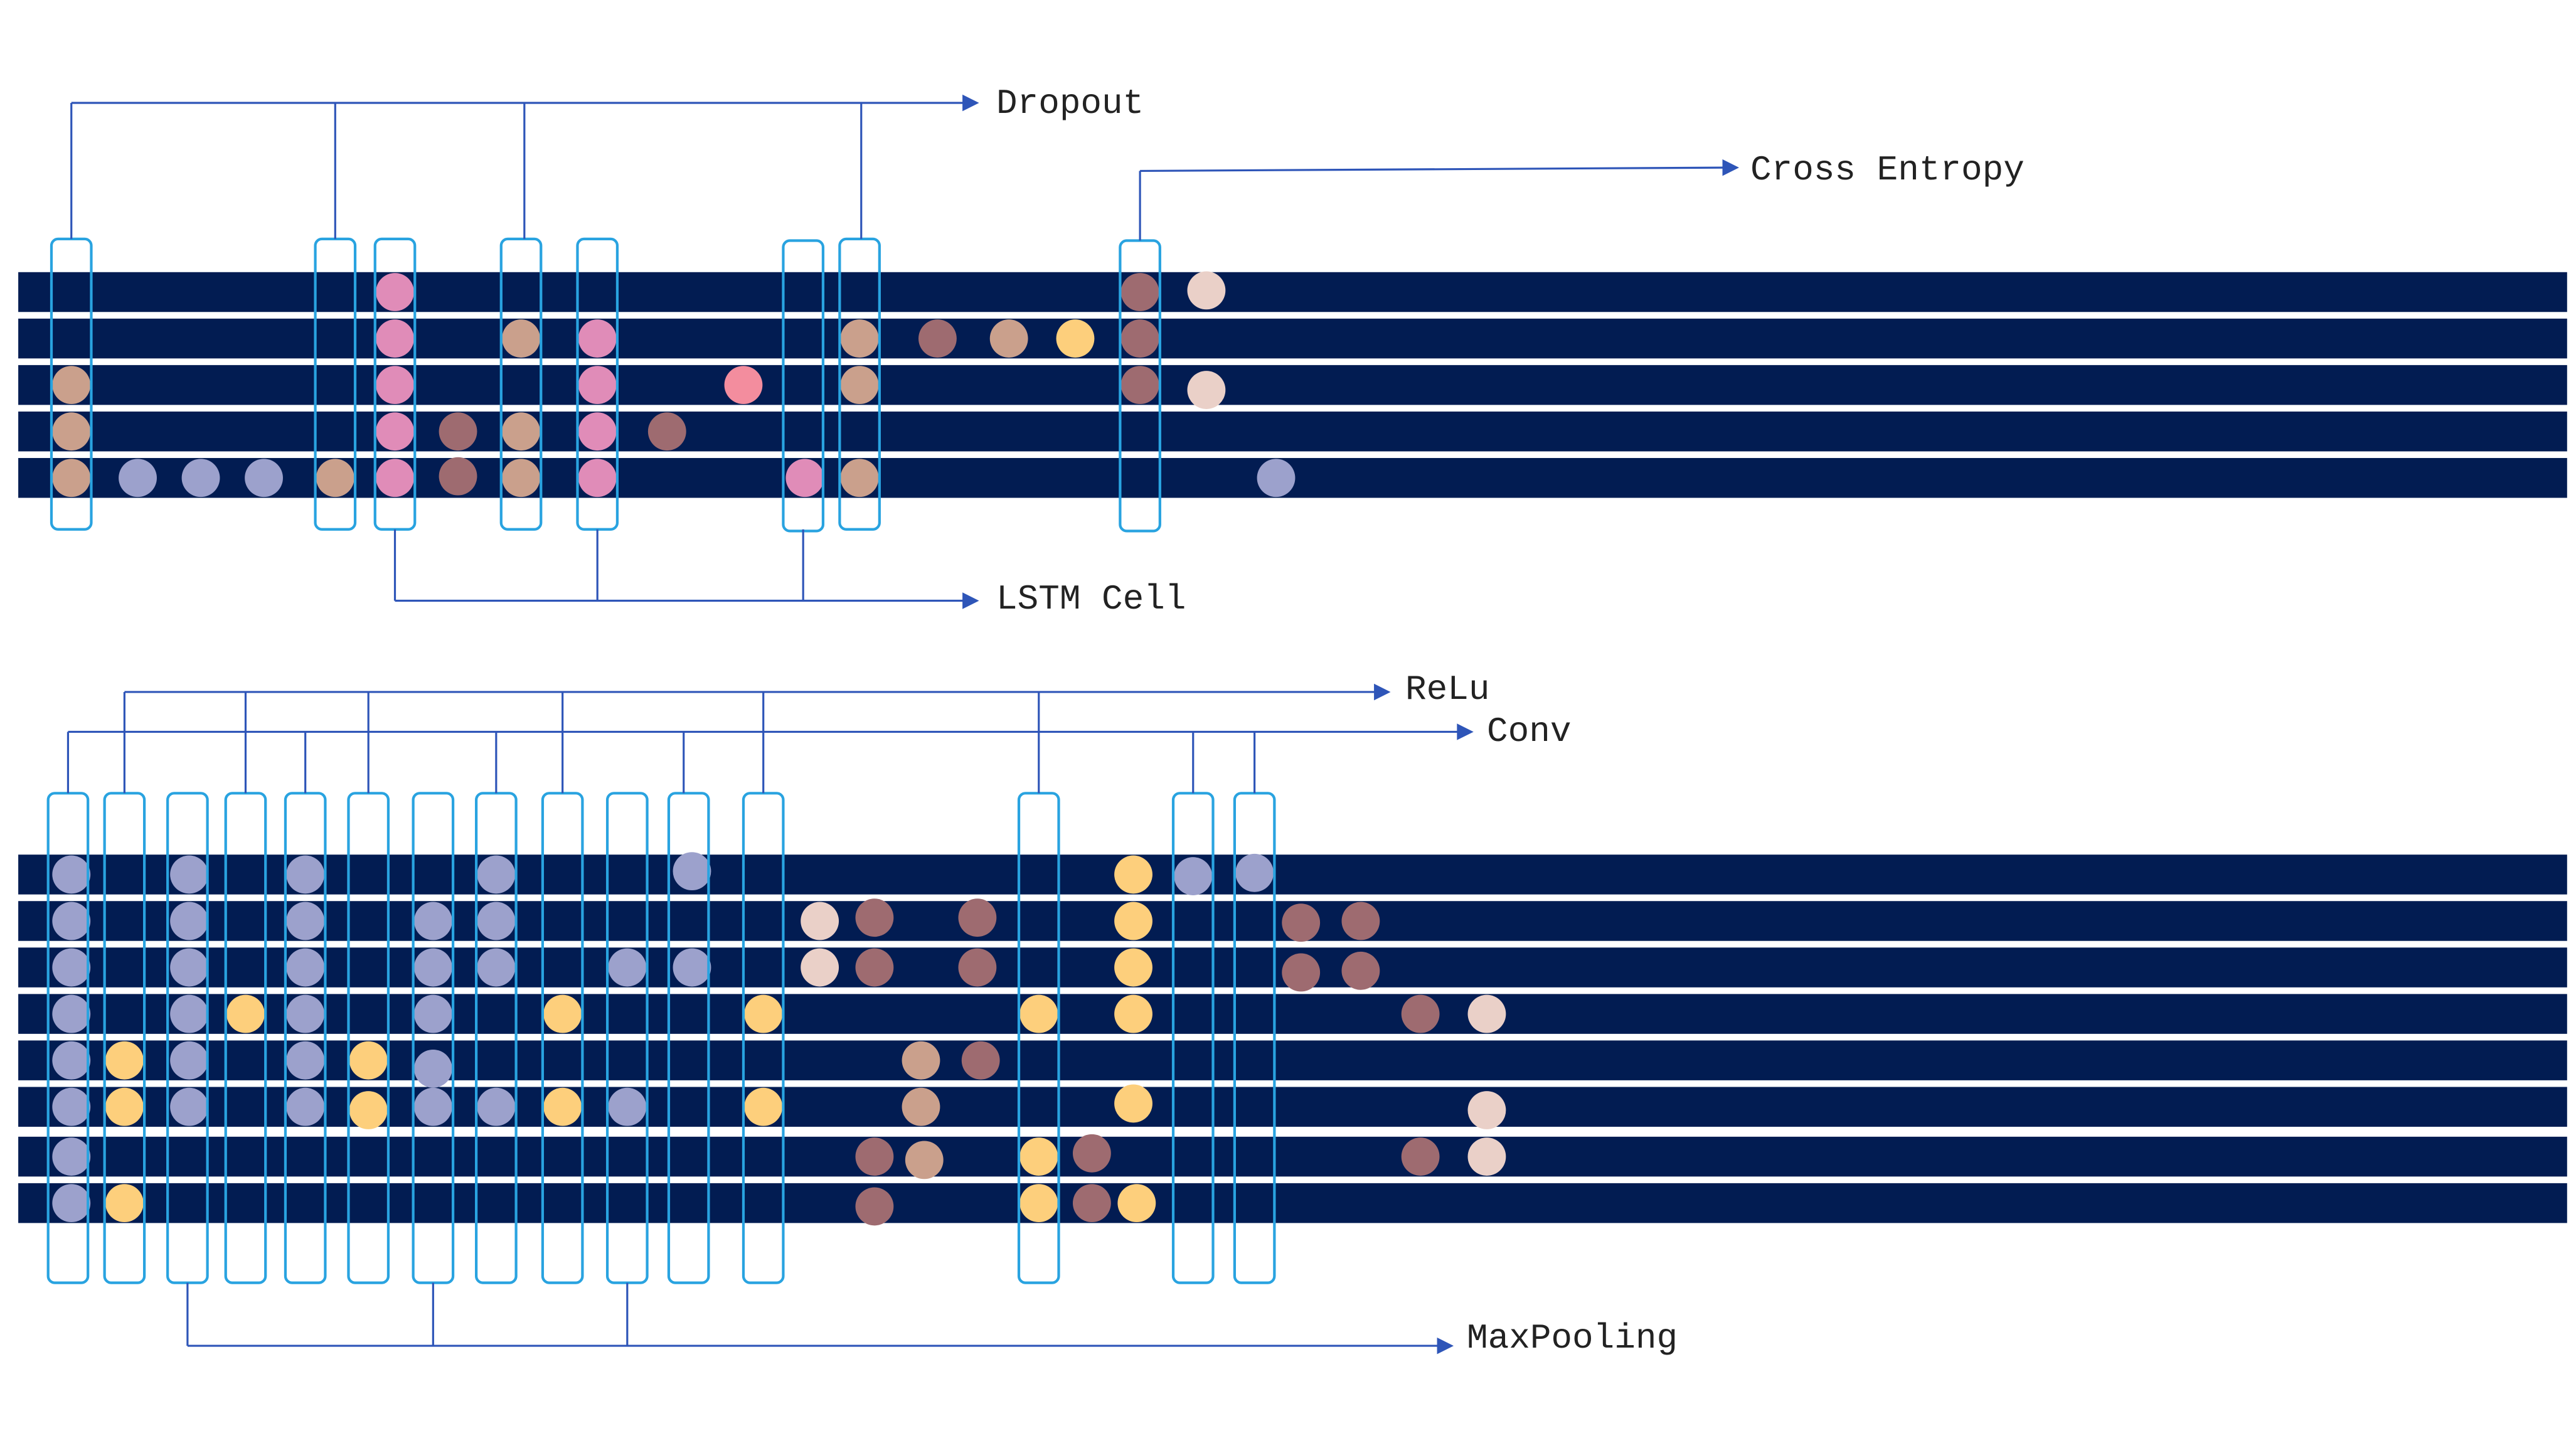 This screenshot has height=1443, width=2576. I want to click on lstm-cell-arrow, so click(971, 600).